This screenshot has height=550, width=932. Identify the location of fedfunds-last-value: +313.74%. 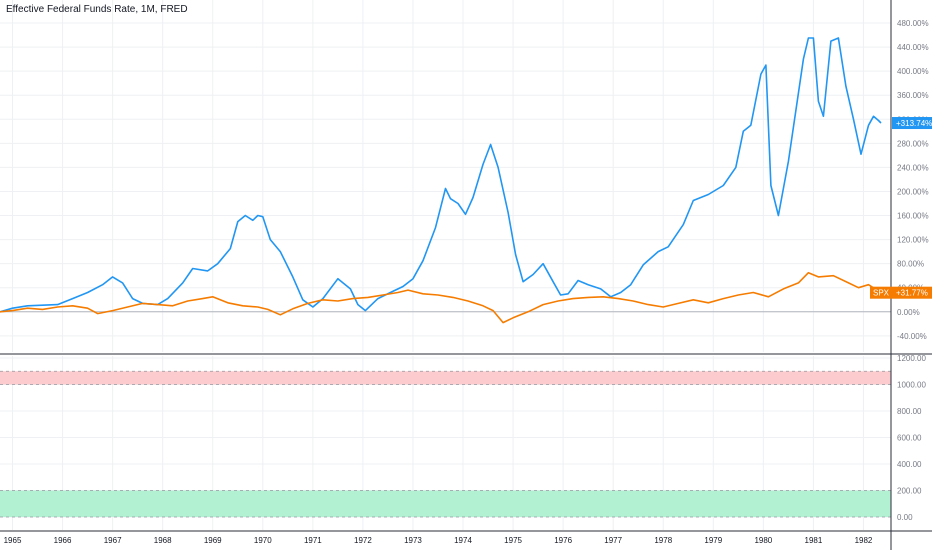
(914, 123).